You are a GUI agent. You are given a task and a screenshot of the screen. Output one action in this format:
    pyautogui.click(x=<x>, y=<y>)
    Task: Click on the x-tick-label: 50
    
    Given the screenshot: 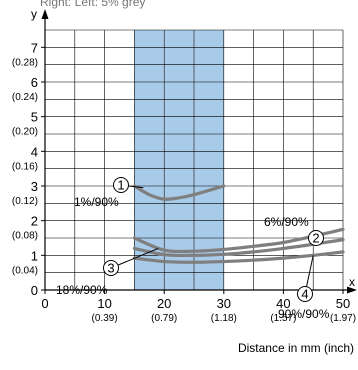 What is the action you would take?
    pyautogui.click(x=343, y=303)
    